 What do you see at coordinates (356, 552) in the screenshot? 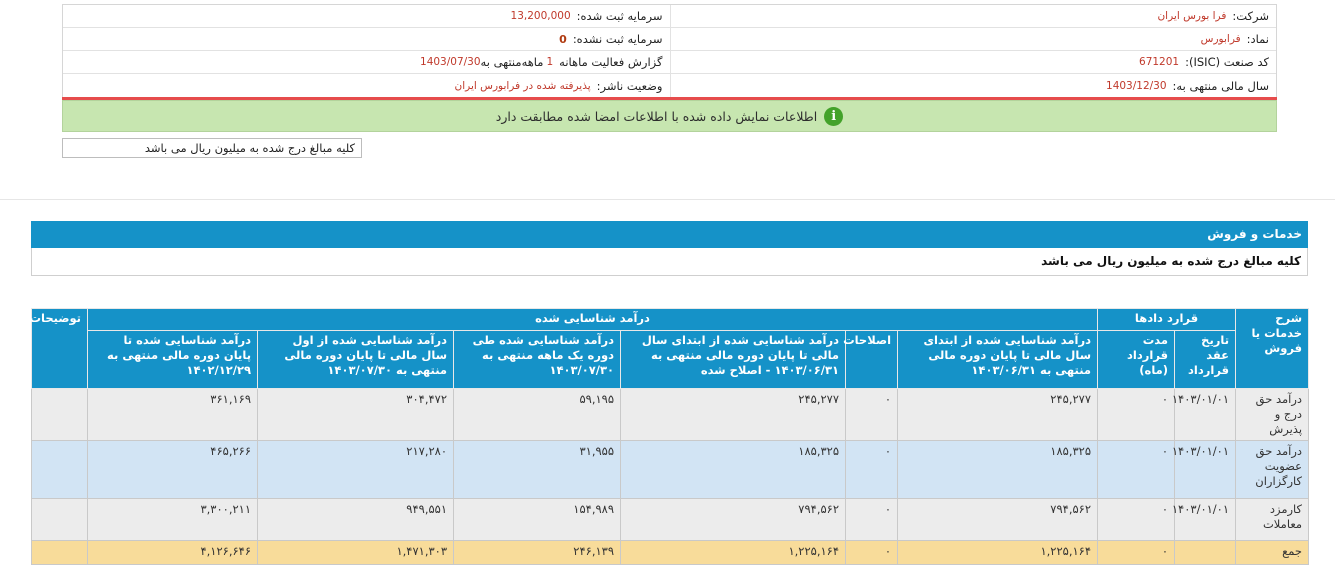
I see `cell-total-income-ytd: ۱,۴۷۱,۳۰۳` at bounding box center [356, 552].